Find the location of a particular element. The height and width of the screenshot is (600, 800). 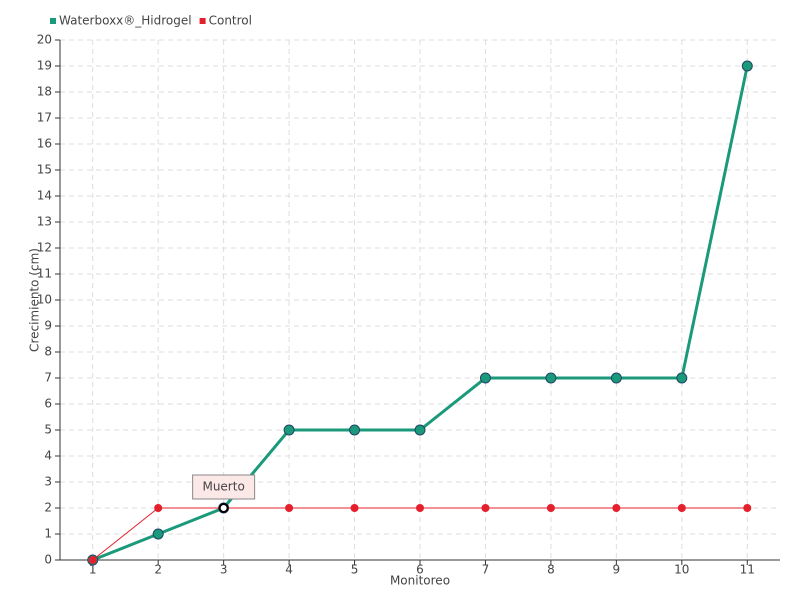

x-tick-label: 3 is located at coordinates (224, 570).